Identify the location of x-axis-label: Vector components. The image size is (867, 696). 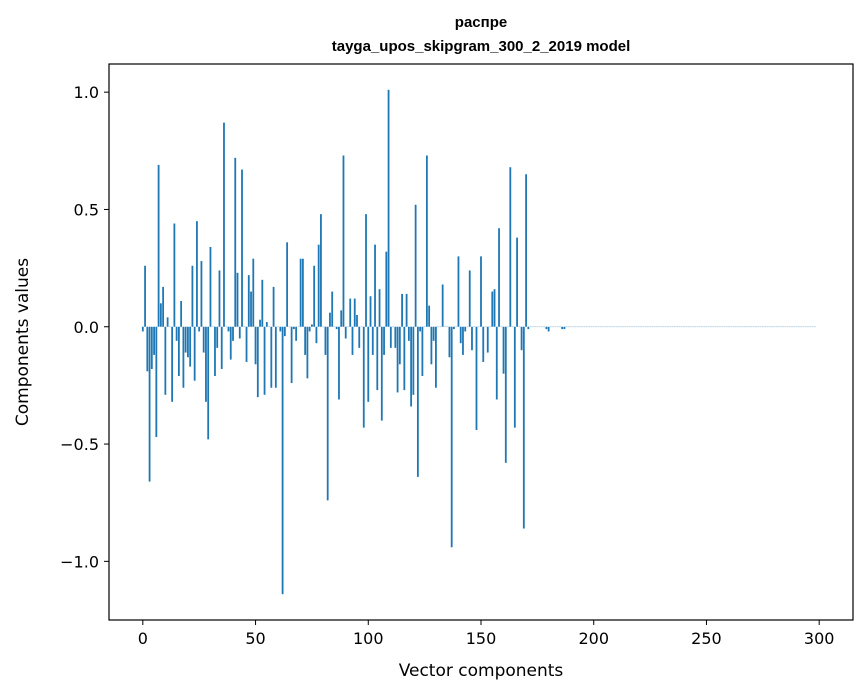
(481, 671).